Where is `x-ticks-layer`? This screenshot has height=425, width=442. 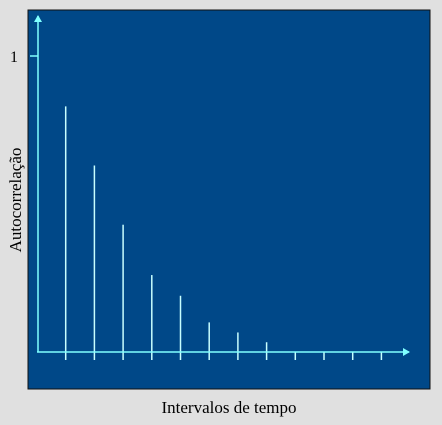
x-ticks-layer is located at coordinates (223, 356).